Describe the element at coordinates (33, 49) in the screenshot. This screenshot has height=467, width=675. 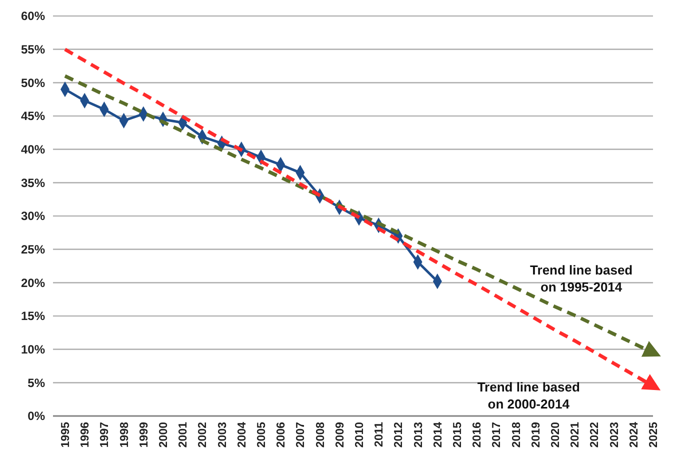
I see `y-tick-label: 55%` at that location.